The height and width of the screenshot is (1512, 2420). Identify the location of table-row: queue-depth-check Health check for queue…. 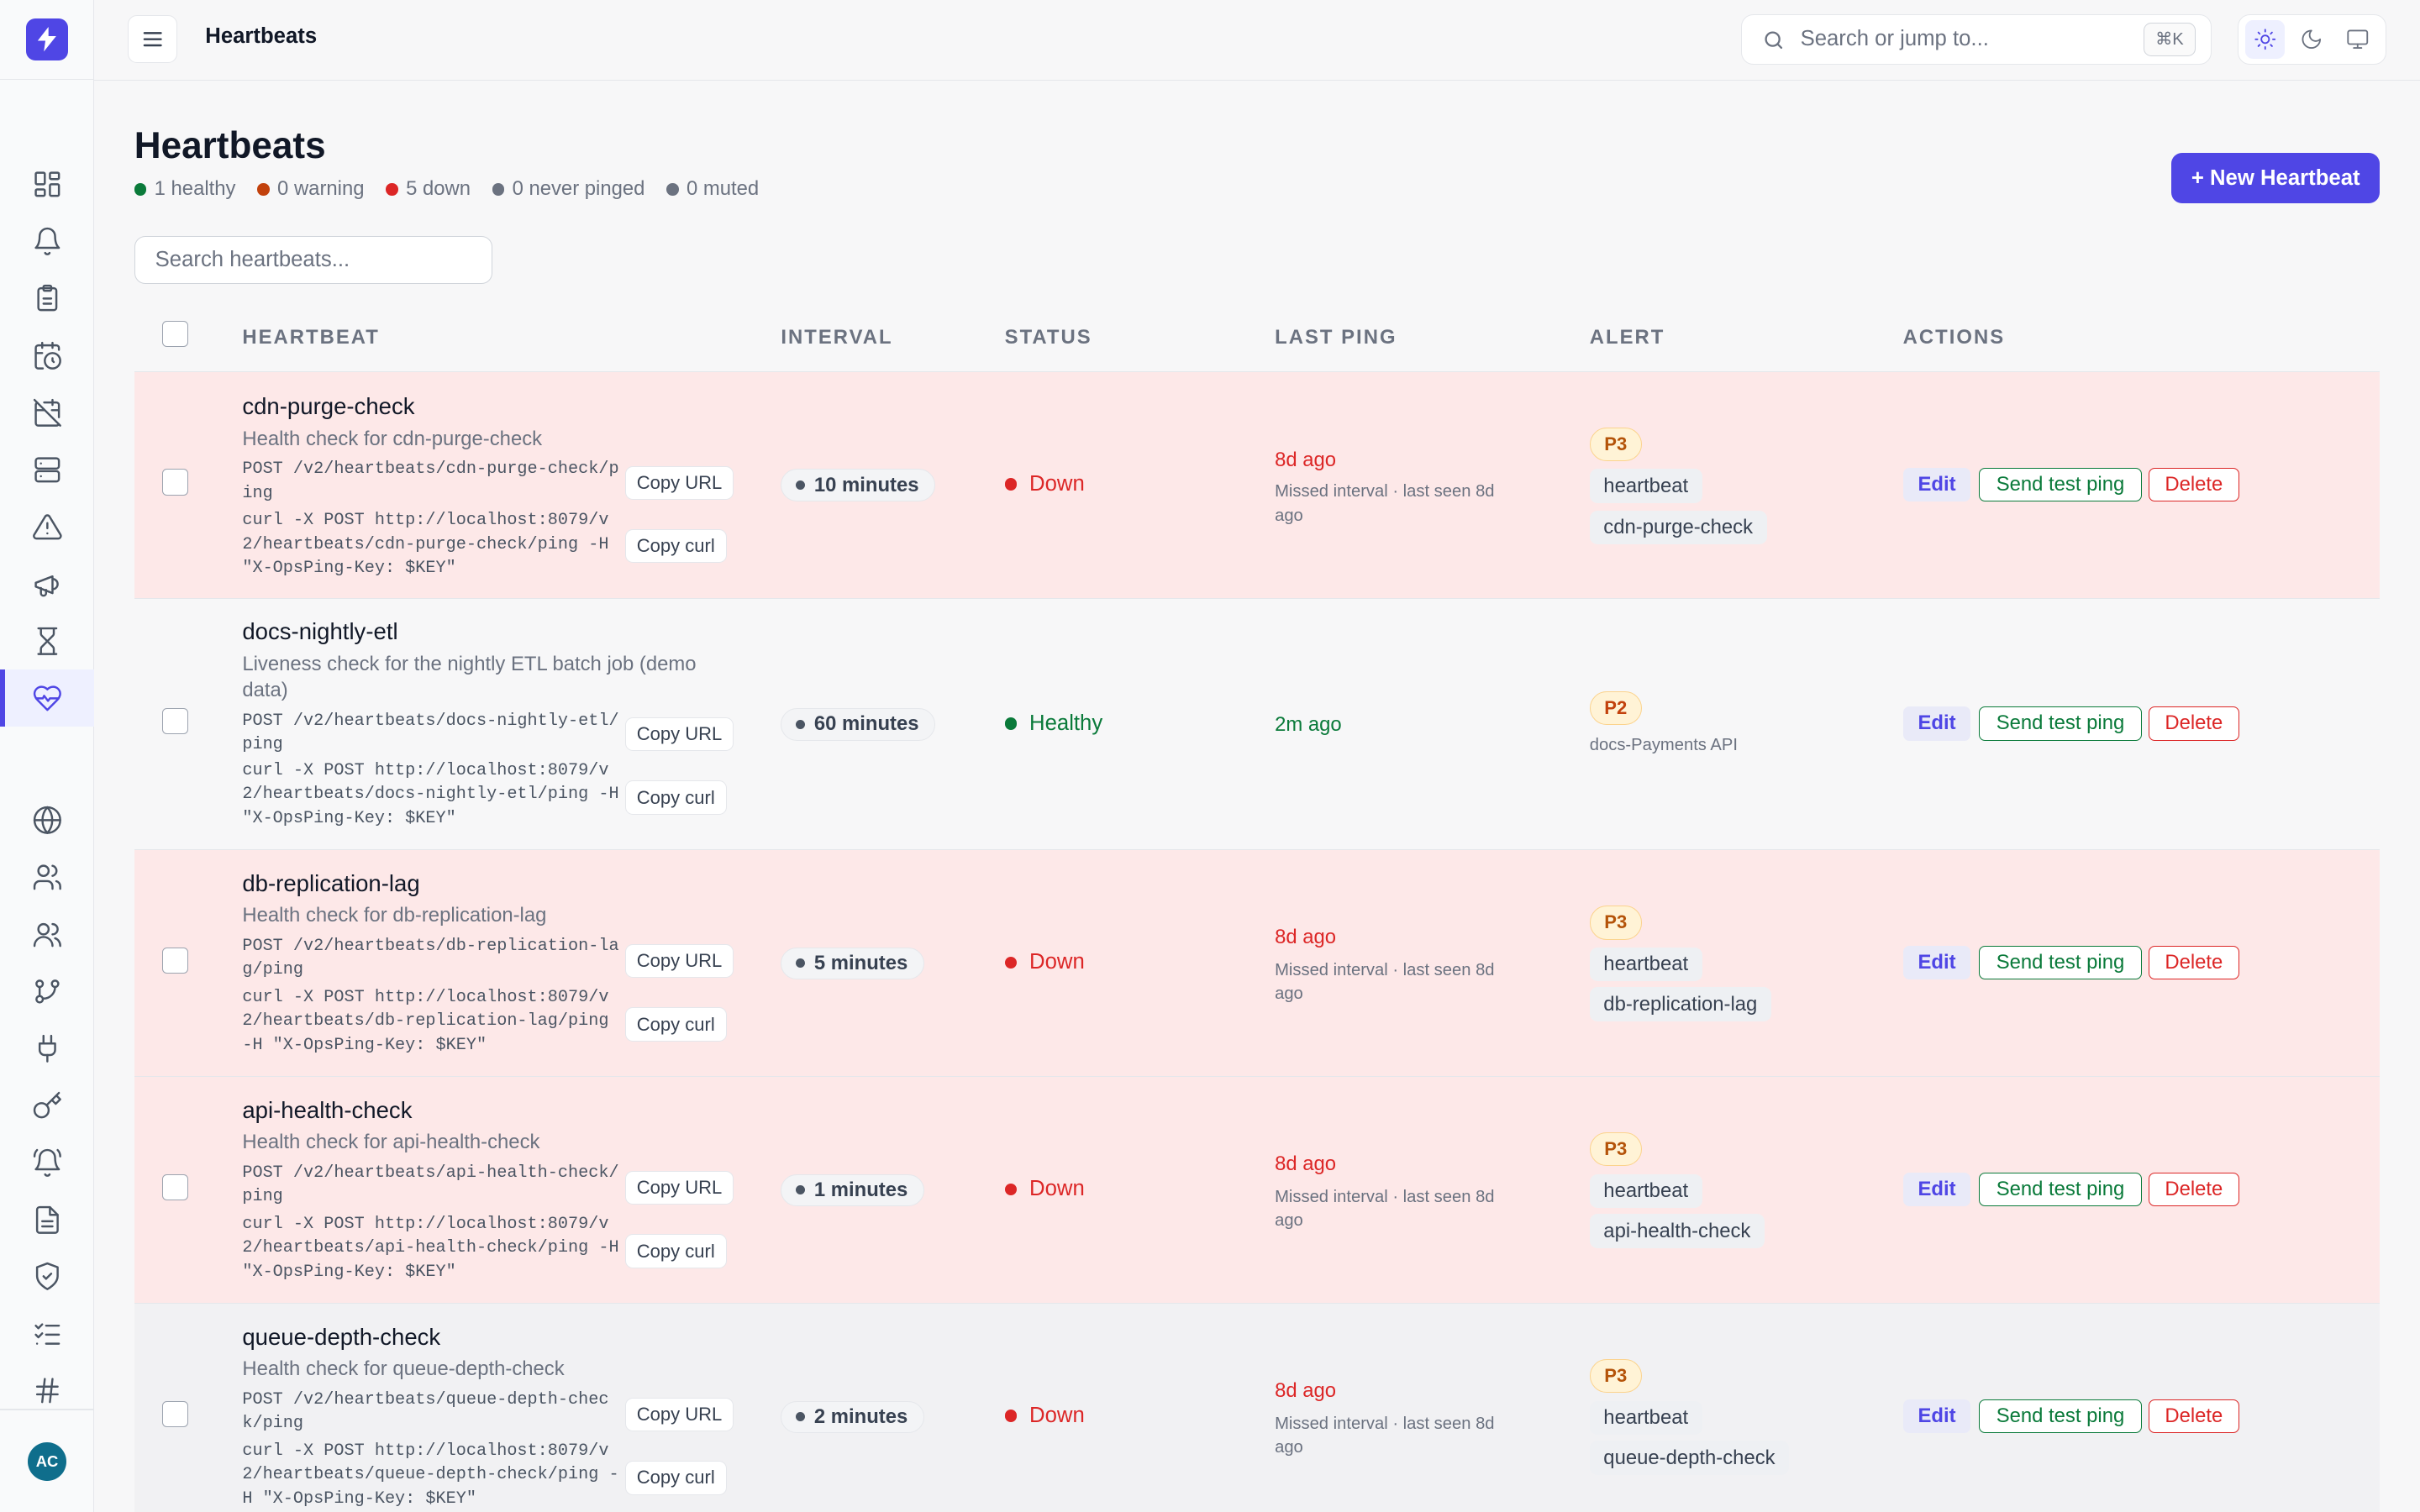
(1257, 1407).